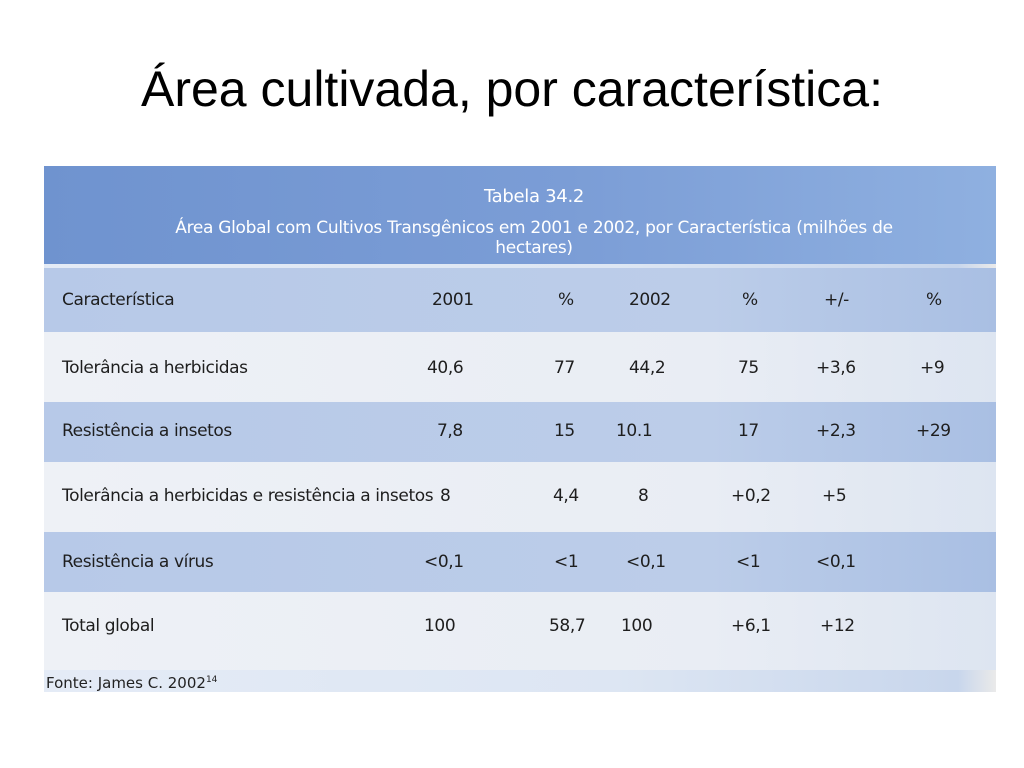 The width and height of the screenshot is (1024, 768). Describe the element at coordinates (566, 300) in the screenshot. I see `header-percent-2001: %` at that location.